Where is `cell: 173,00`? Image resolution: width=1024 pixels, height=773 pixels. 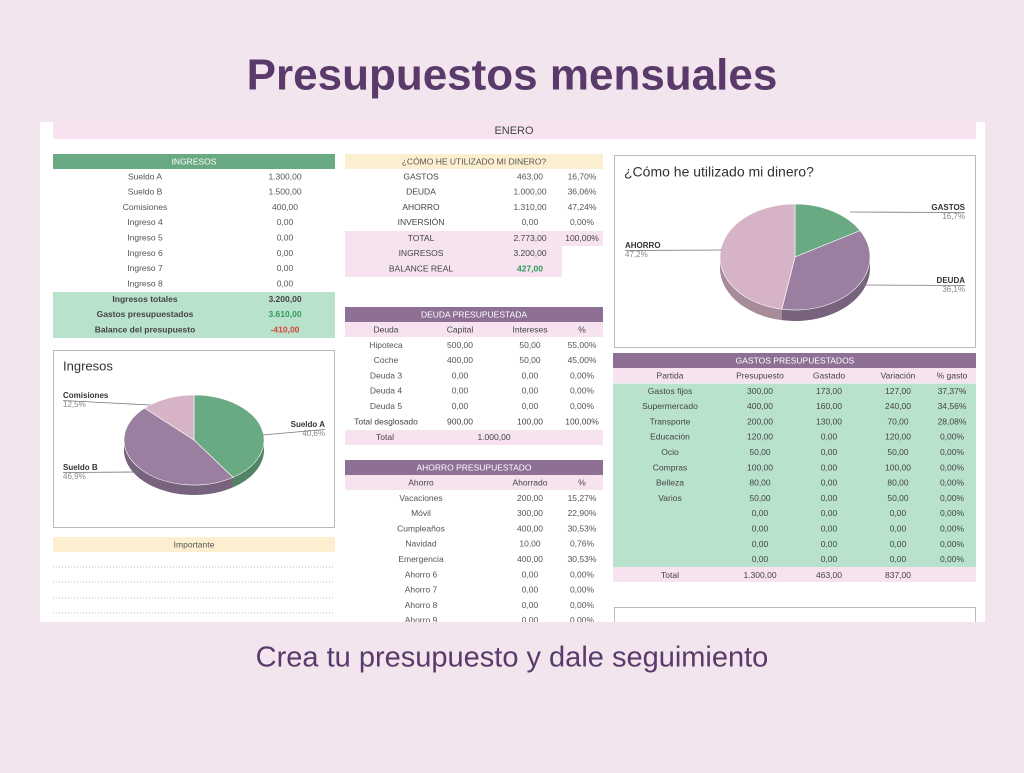 cell: 173,00 is located at coordinates (829, 391).